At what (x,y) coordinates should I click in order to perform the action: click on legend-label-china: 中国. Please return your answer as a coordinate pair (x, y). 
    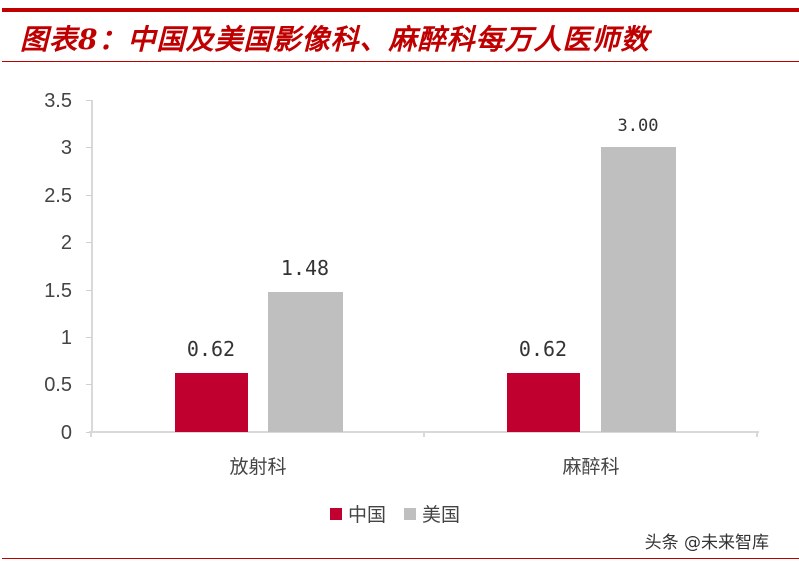
    Looking at the image, I should click on (367, 515).